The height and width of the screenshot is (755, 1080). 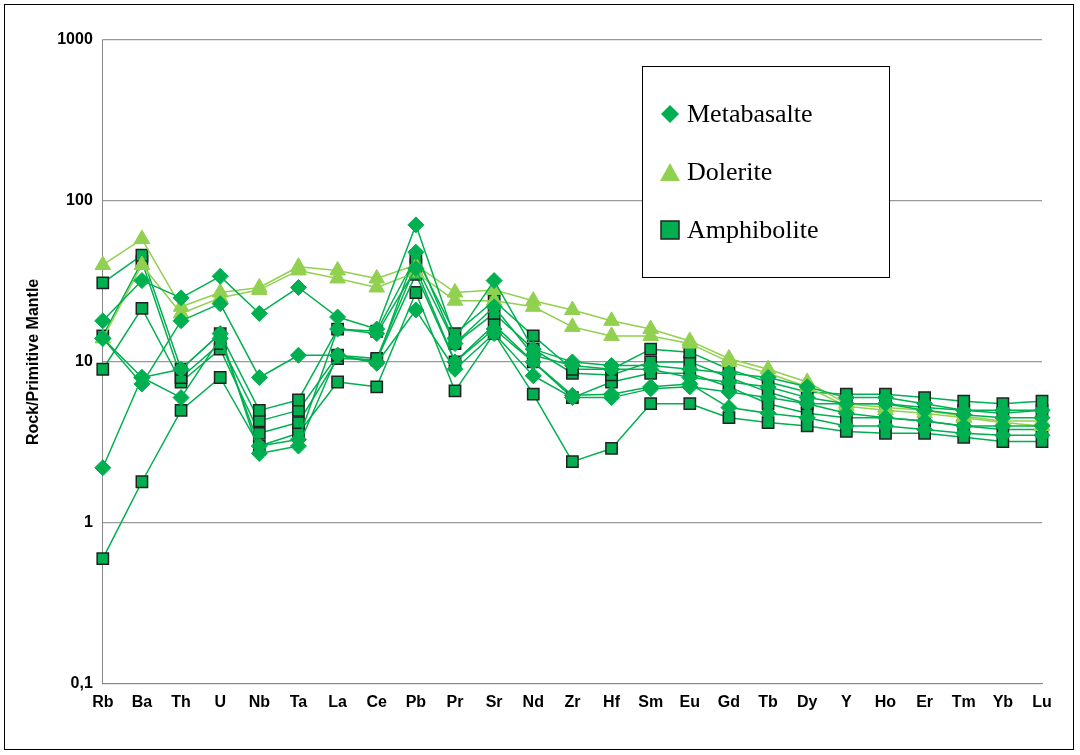 What do you see at coordinates (455, 701) in the screenshot?
I see `x-tick-label: Pr` at bounding box center [455, 701].